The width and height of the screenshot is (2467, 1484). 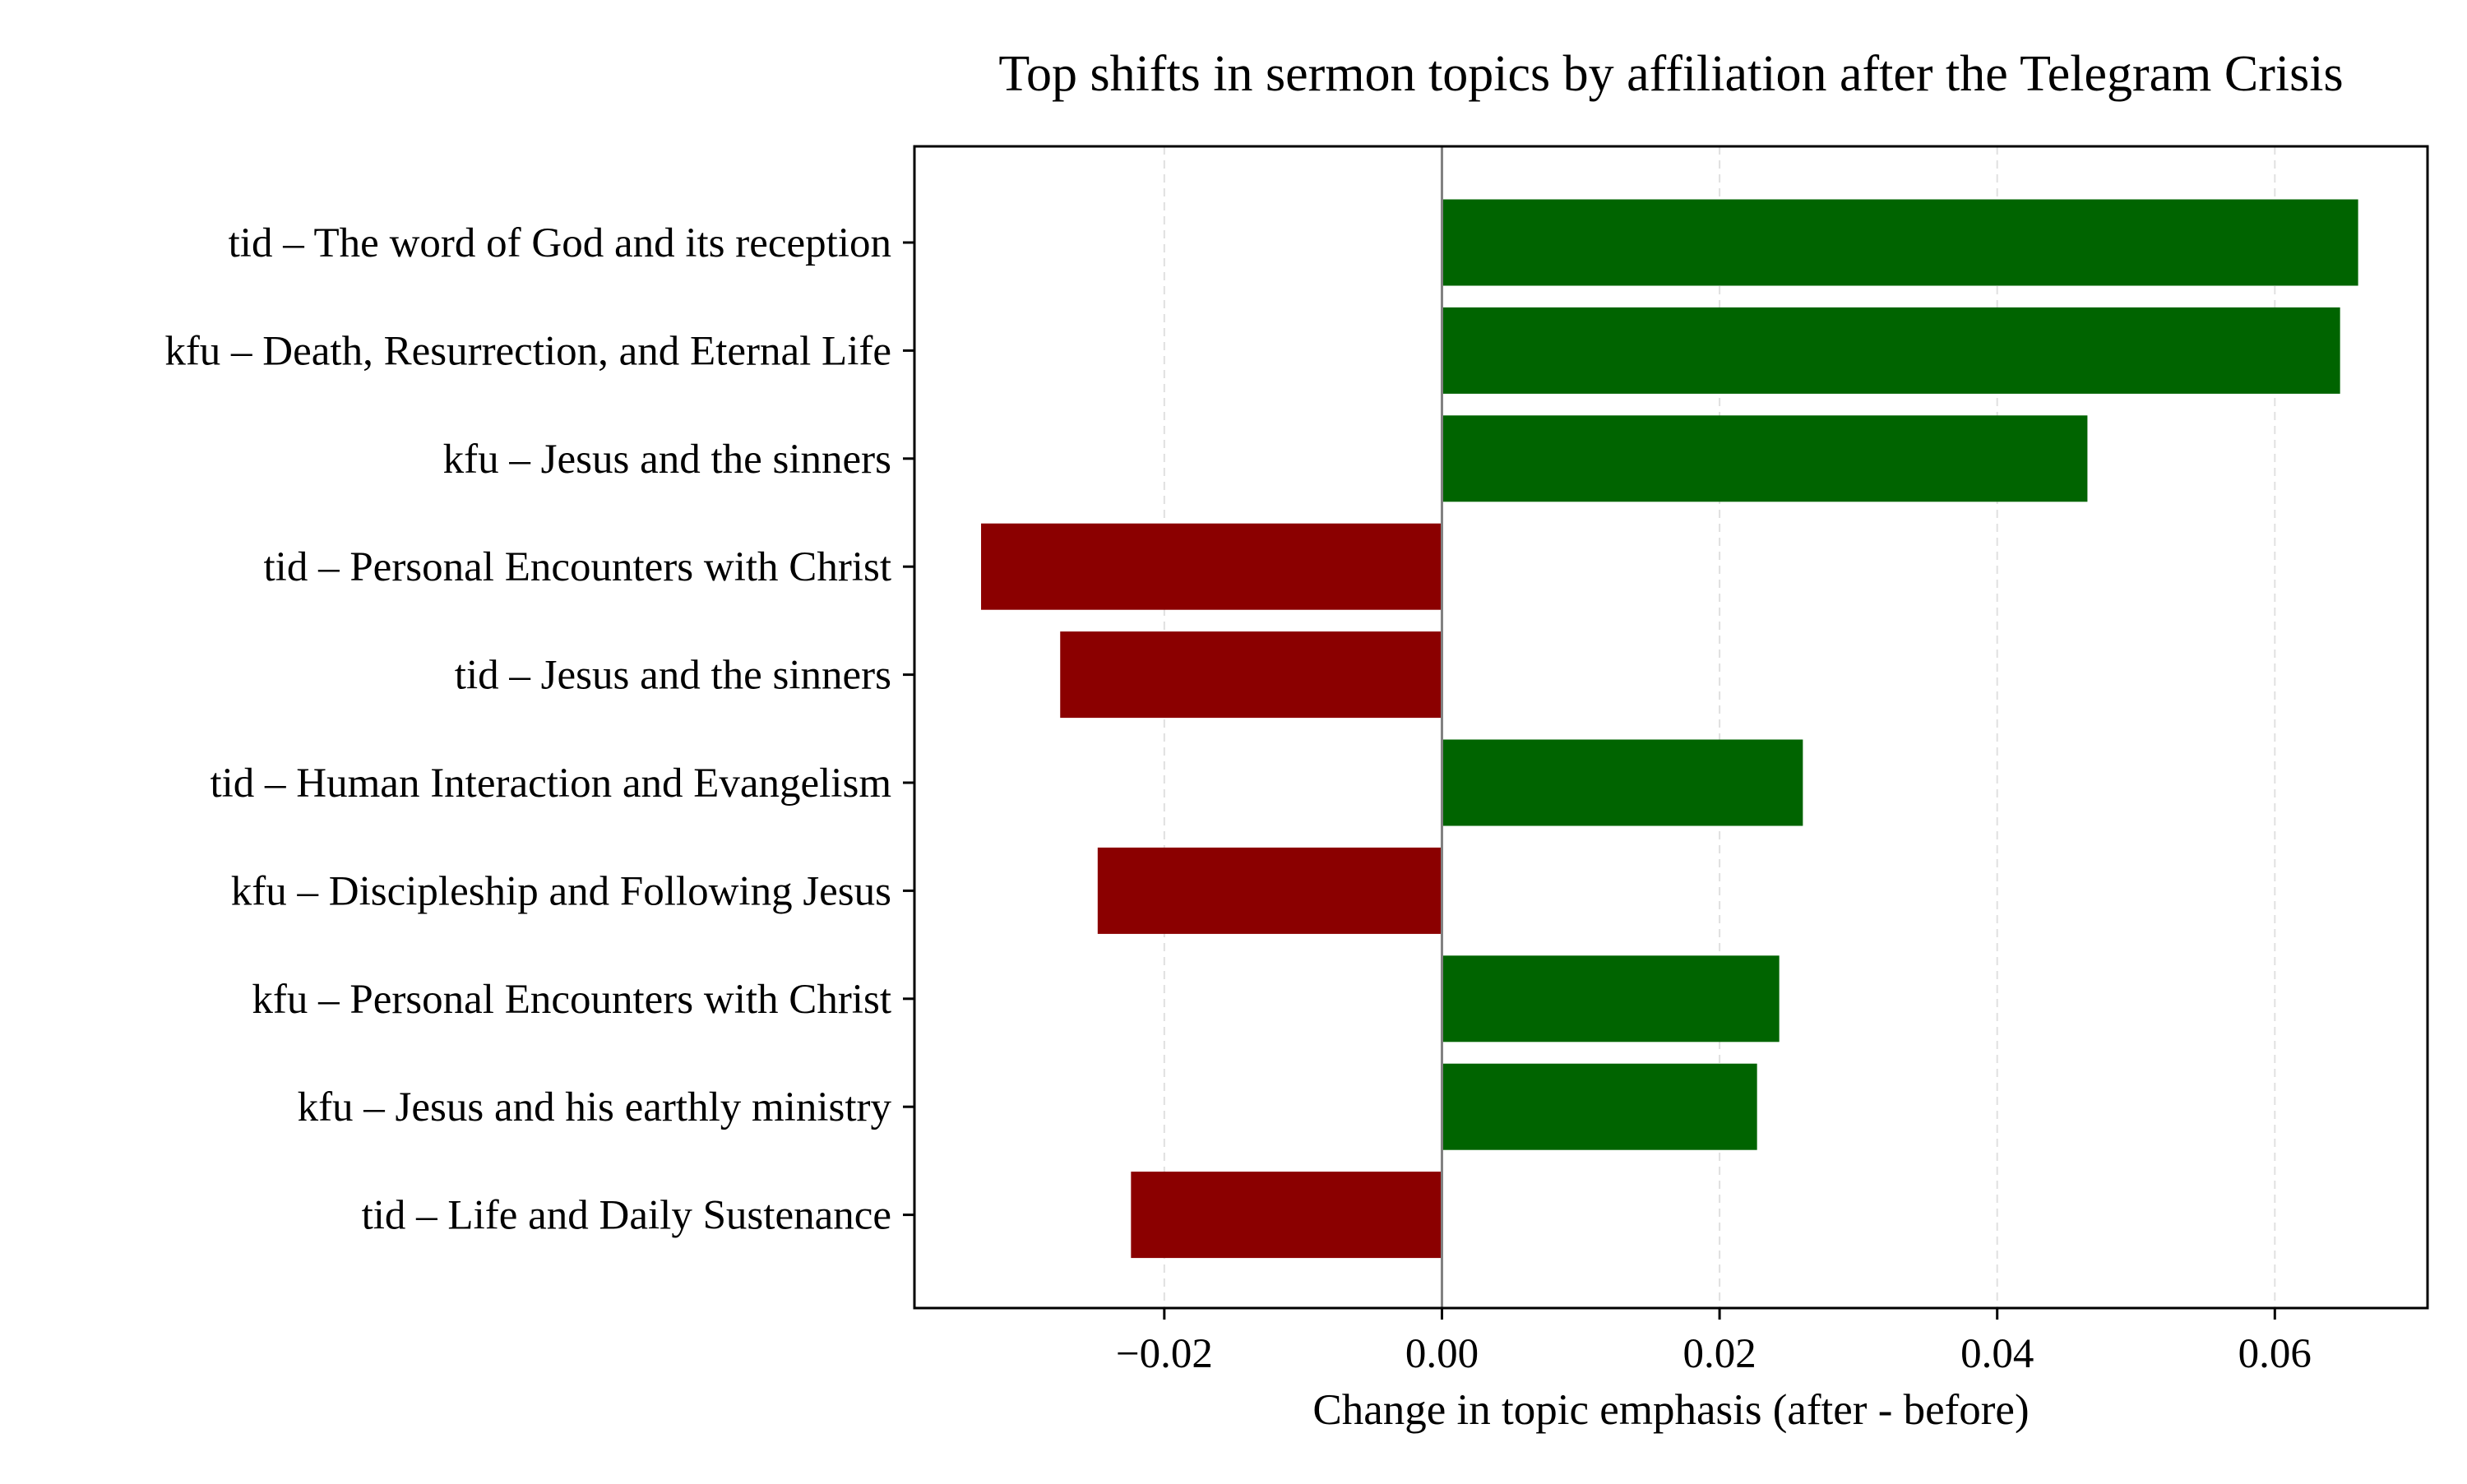 I want to click on y-tick-label: tid – Personal Encounters with Christ, so click(x=577, y=567).